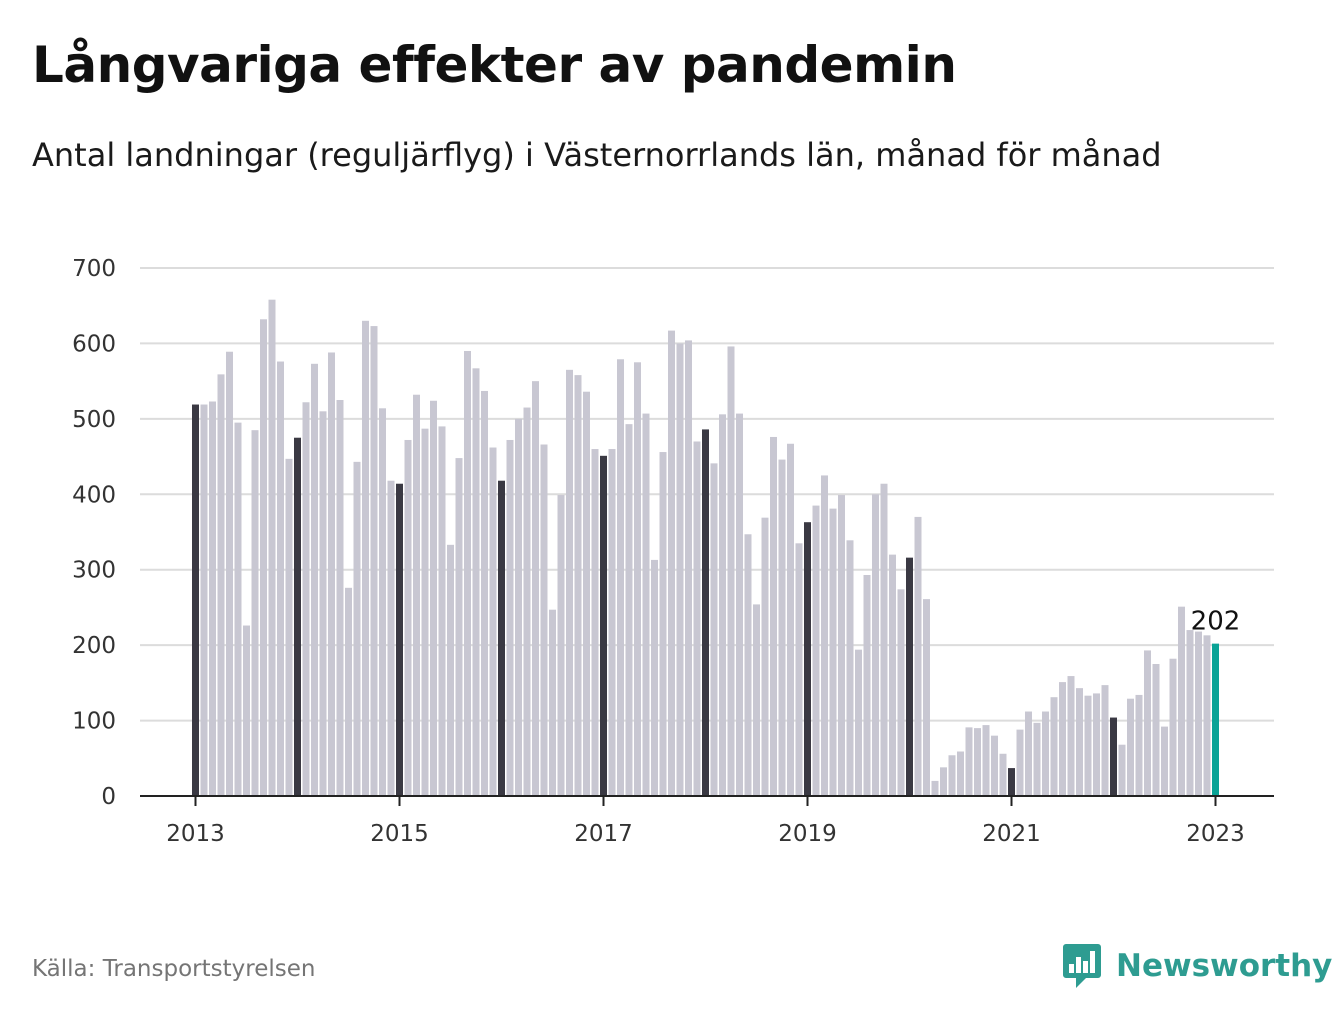  What do you see at coordinates (399, 834) in the screenshot?
I see `x-tick-label: 2015` at bounding box center [399, 834].